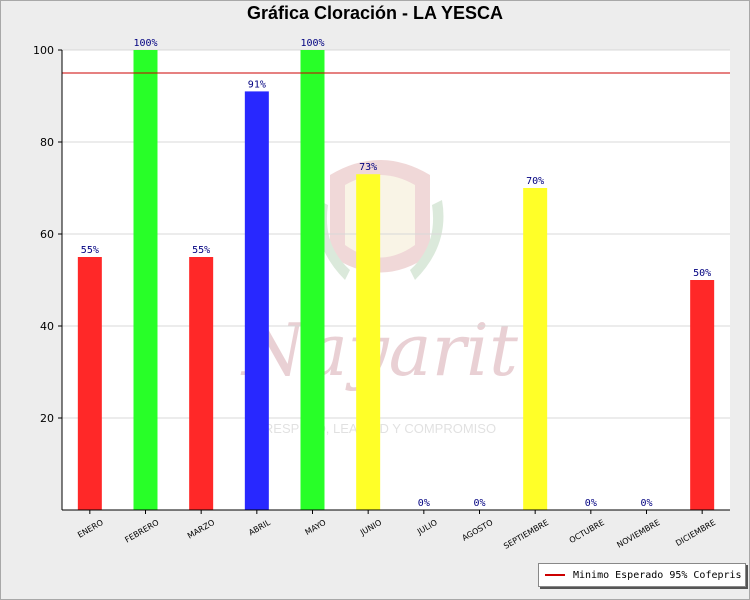  Describe the element at coordinates (47, 142) in the screenshot. I see `y-tick-label: 80` at that location.